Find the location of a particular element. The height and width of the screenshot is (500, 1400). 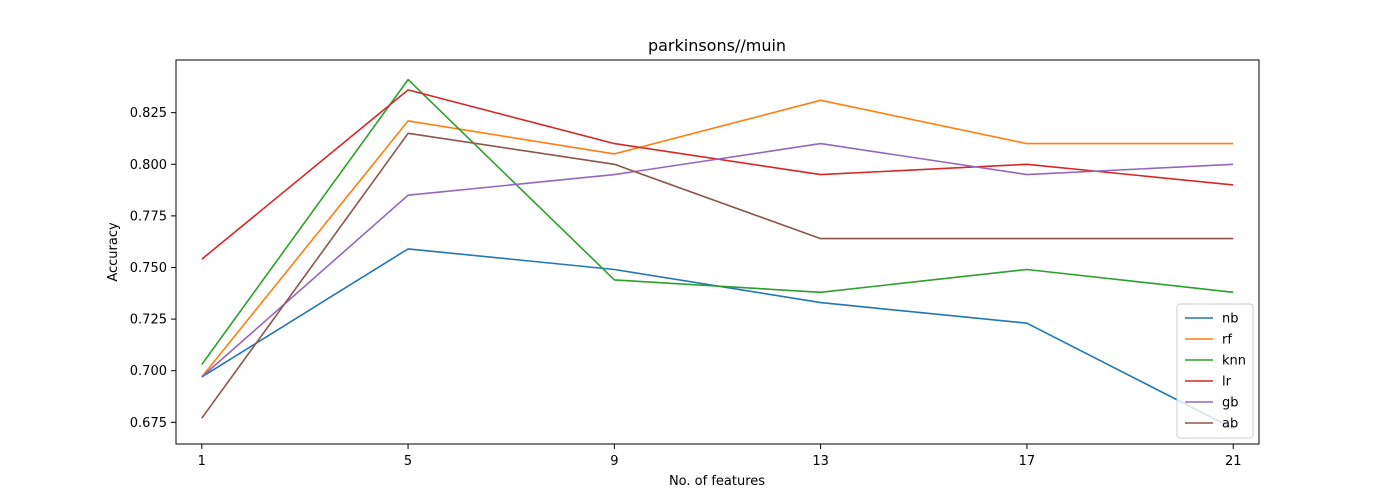

x-tick-label: 1 is located at coordinates (202, 461).